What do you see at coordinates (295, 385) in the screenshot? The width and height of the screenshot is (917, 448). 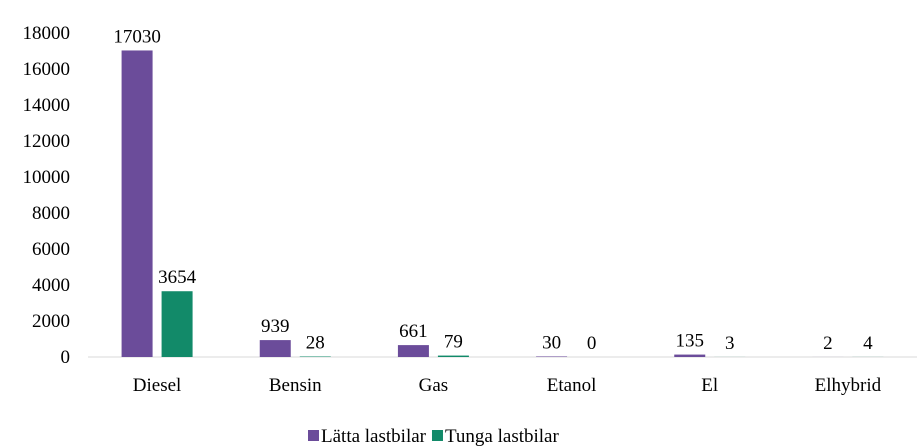 I see `x-tick-label: Bensin` at bounding box center [295, 385].